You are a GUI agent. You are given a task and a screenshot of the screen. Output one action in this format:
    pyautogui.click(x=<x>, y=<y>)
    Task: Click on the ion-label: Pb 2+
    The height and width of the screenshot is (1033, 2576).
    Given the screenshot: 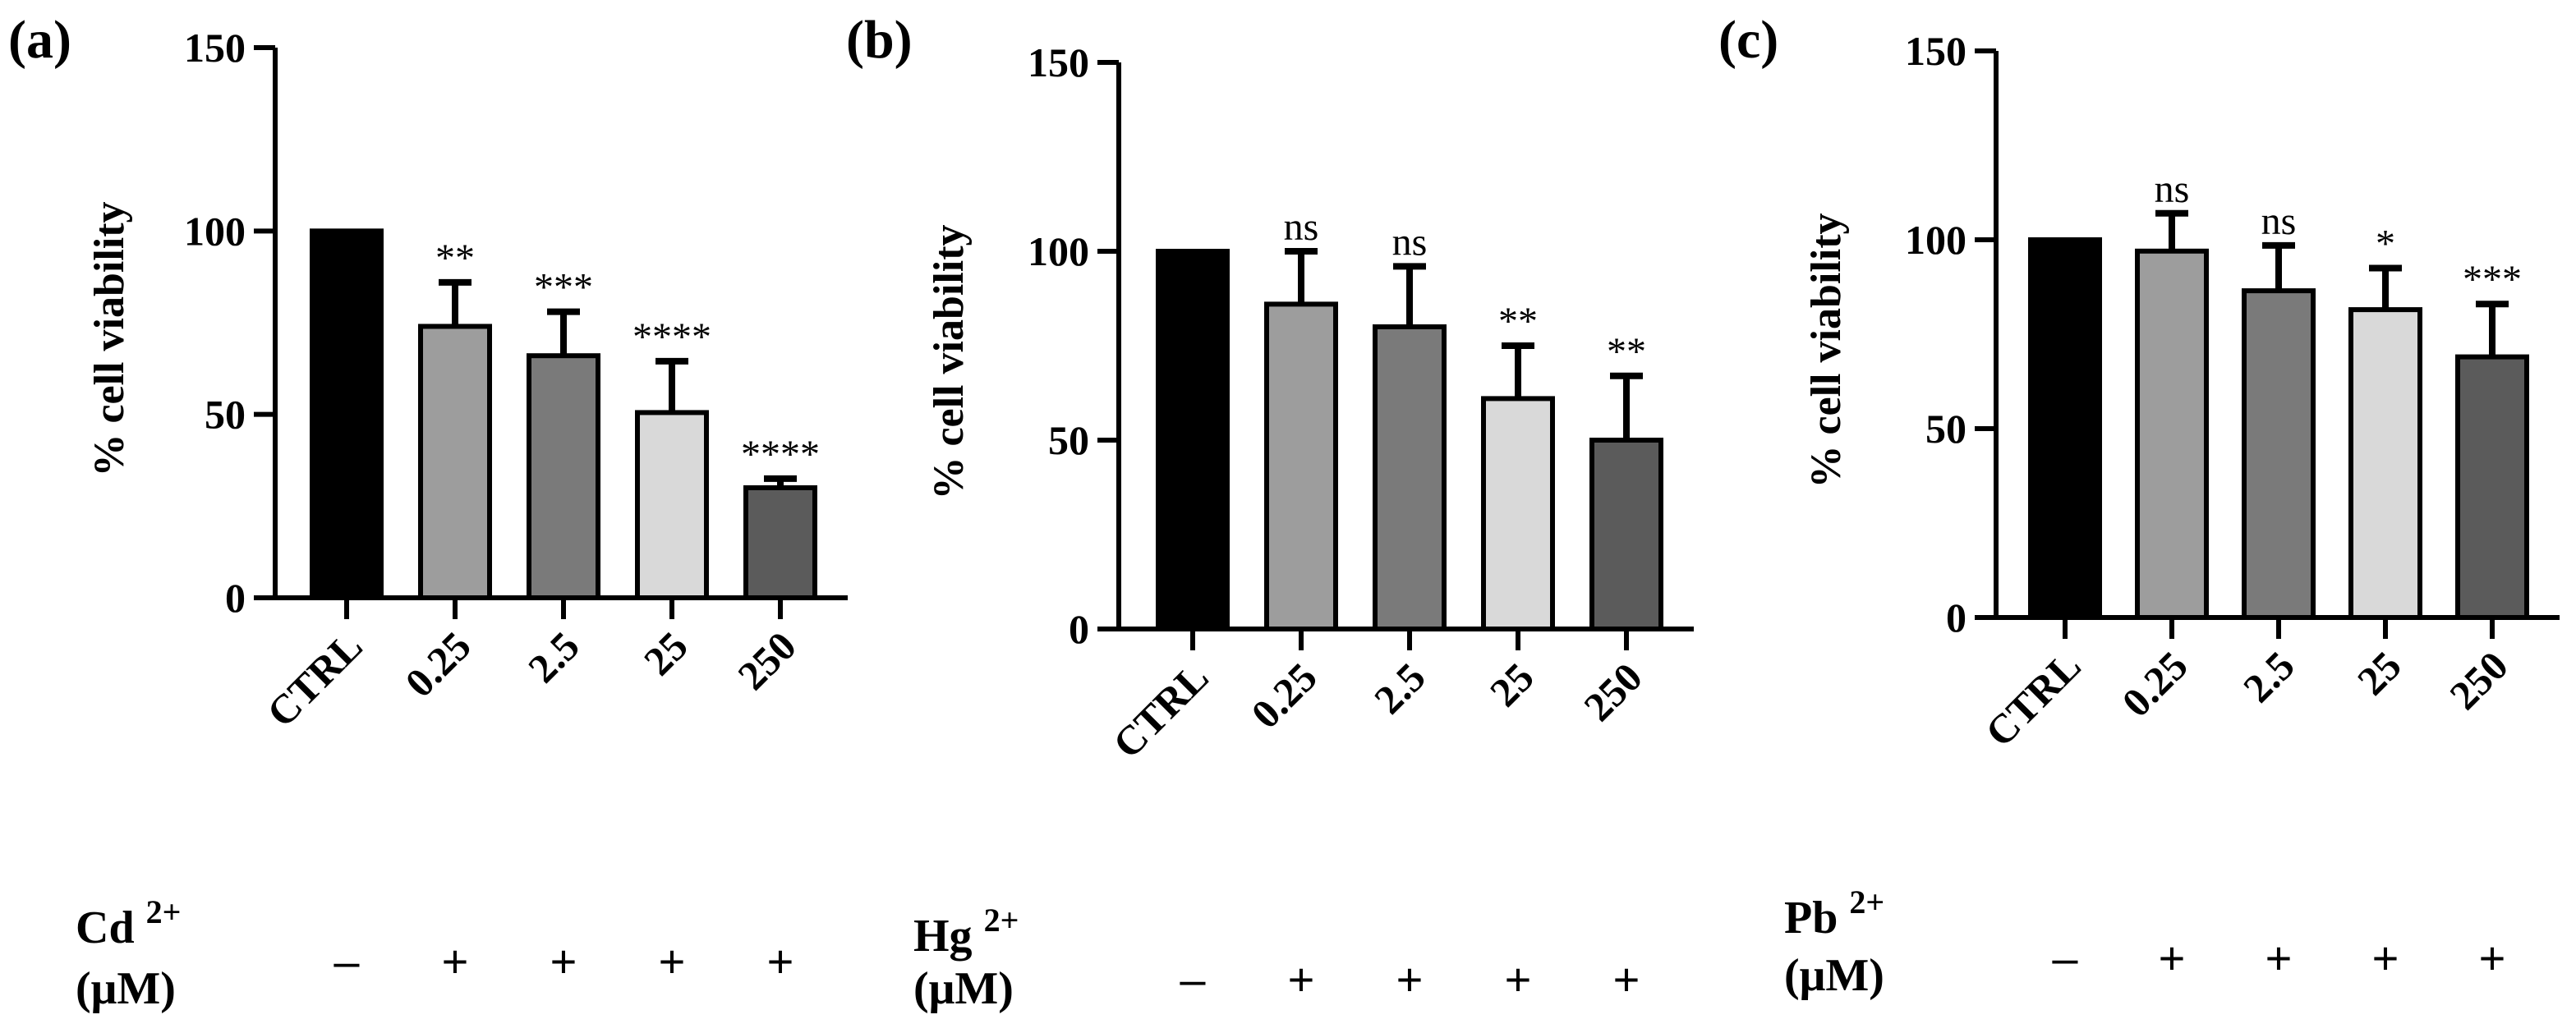 What is the action you would take?
    pyautogui.click(x=1834, y=914)
    